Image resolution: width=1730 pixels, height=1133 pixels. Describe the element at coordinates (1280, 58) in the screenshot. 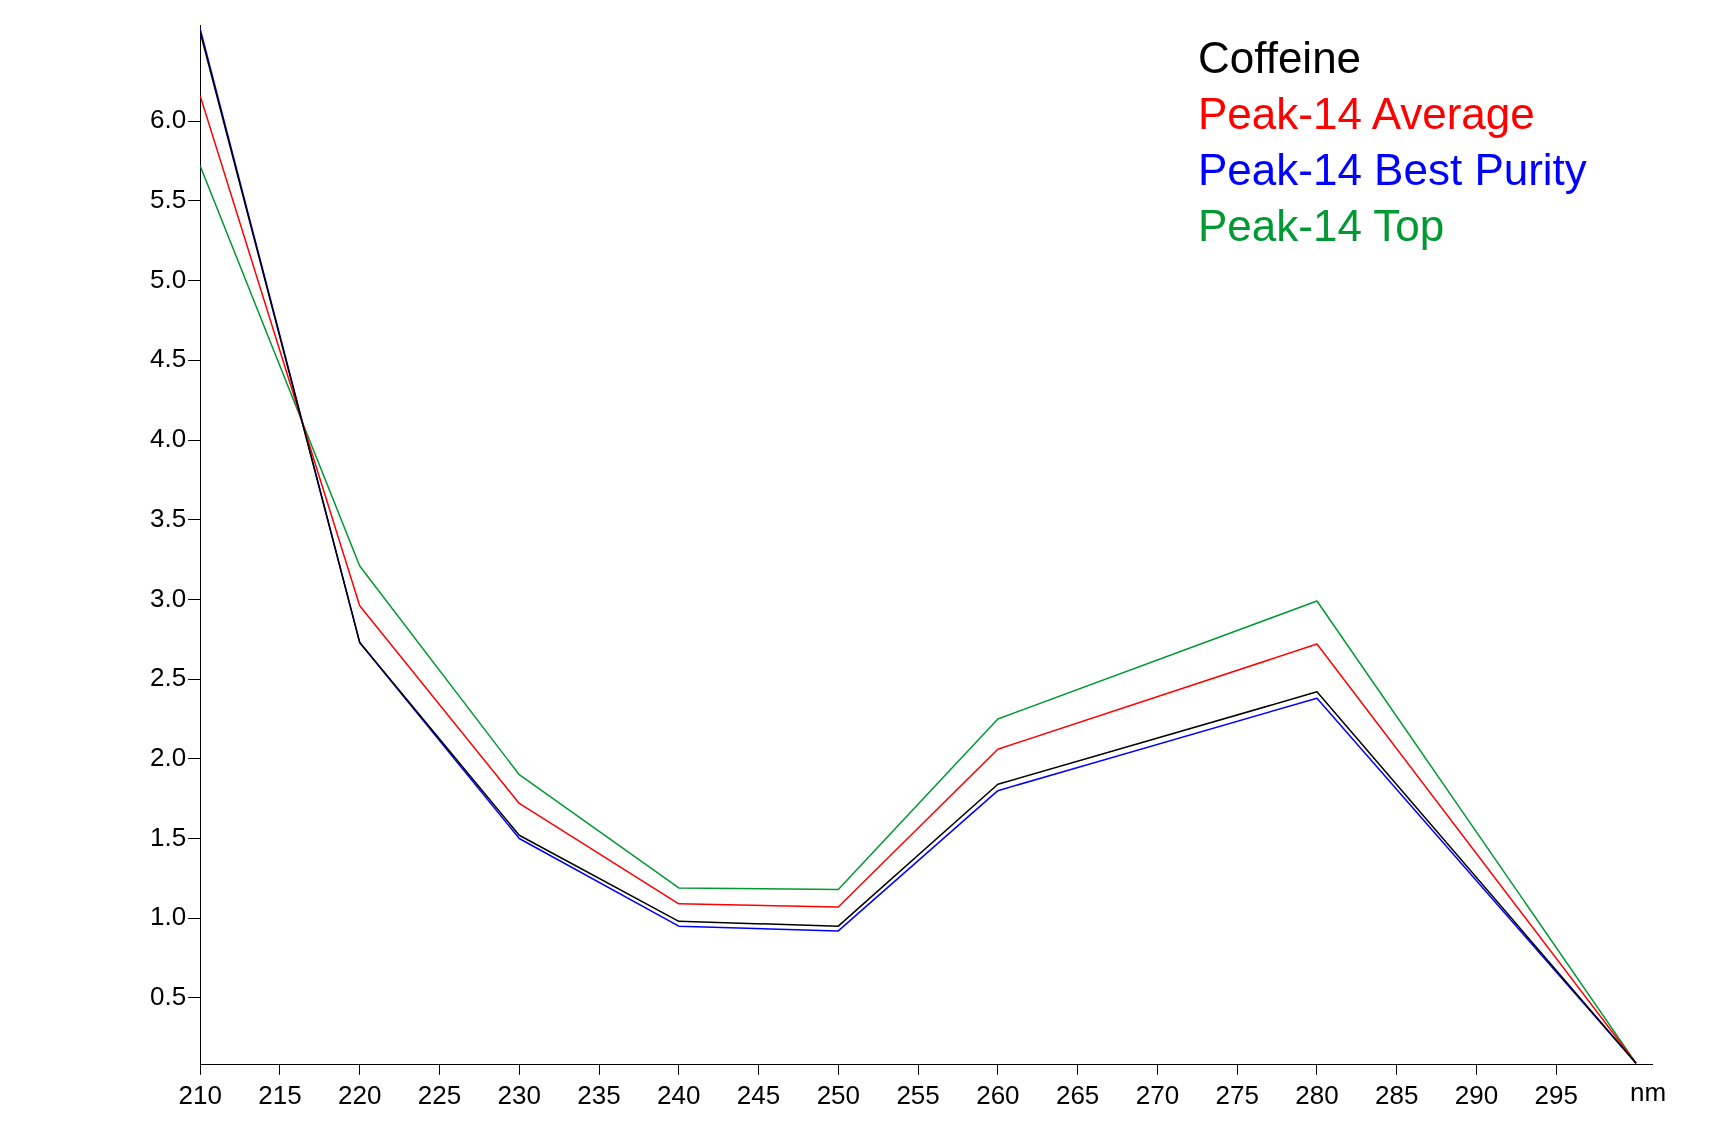

I see `text: Coffeine` at that location.